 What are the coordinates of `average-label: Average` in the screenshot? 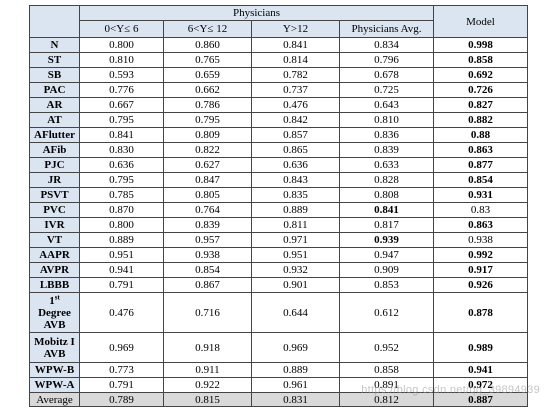 It's located at (54, 399).